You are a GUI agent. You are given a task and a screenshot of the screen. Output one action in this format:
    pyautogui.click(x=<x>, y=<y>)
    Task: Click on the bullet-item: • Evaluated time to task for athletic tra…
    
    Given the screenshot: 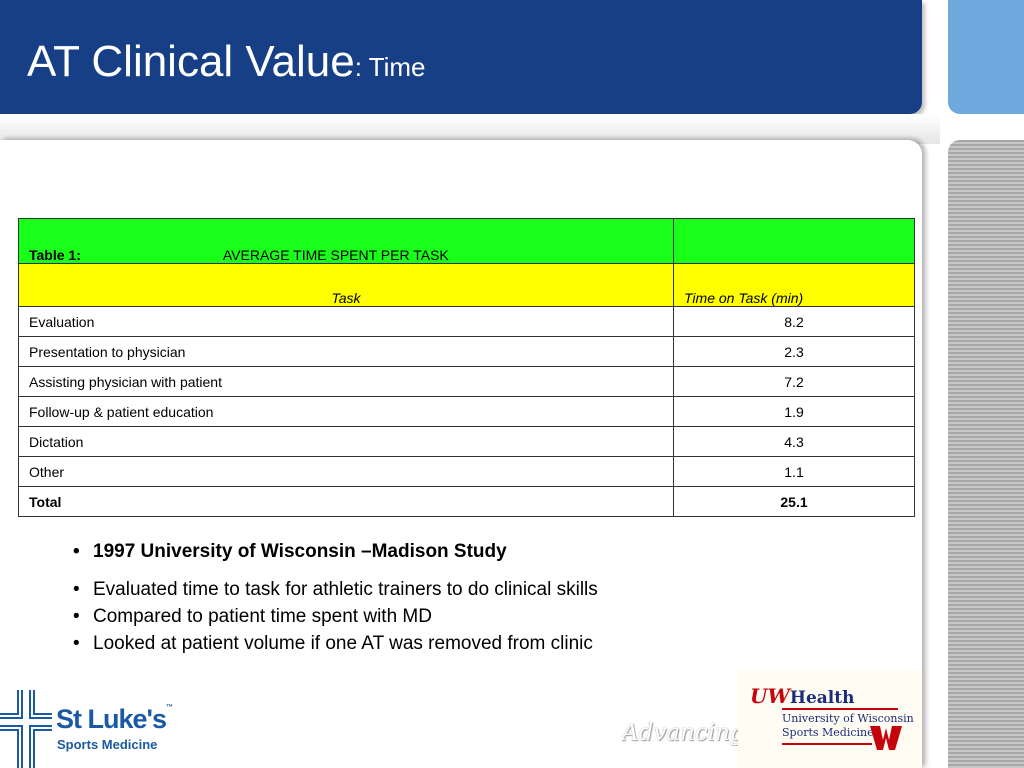 What is the action you would take?
    pyautogui.click(x=335, y=589)
    